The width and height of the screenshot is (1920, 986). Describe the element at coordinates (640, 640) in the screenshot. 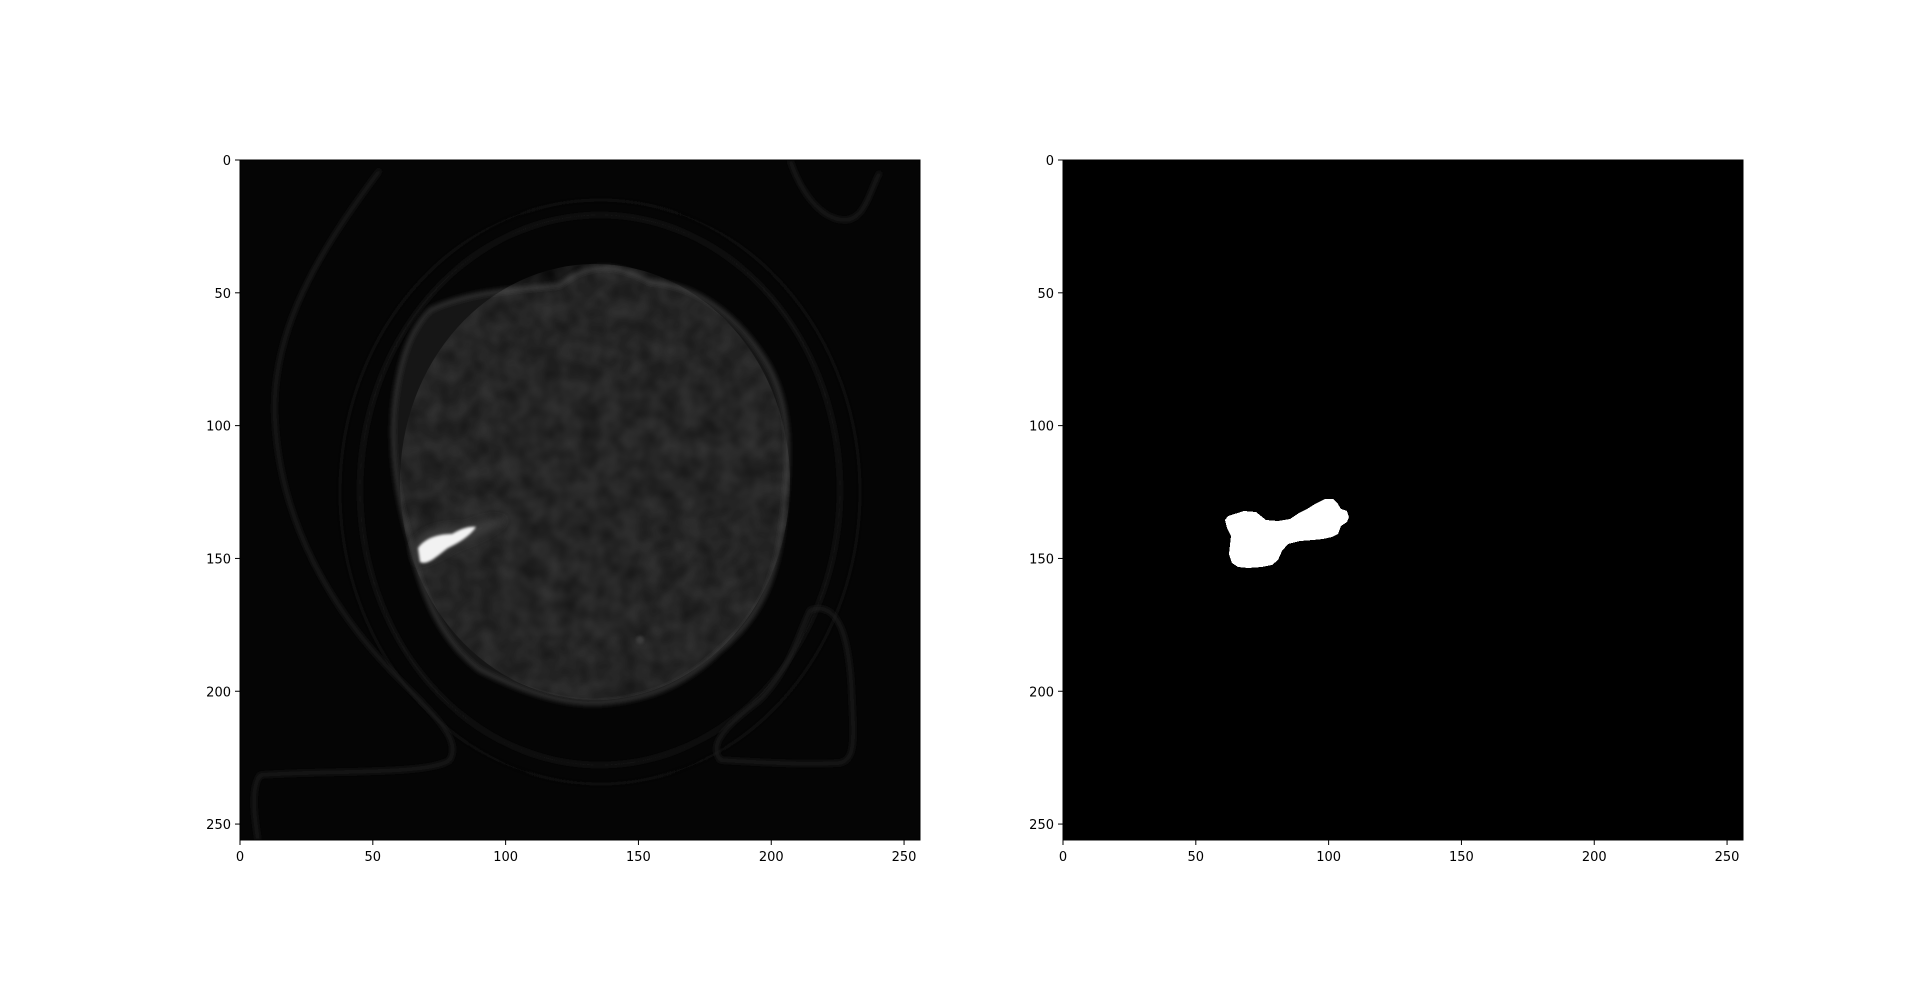

I see `small-bright-spot` at that location.